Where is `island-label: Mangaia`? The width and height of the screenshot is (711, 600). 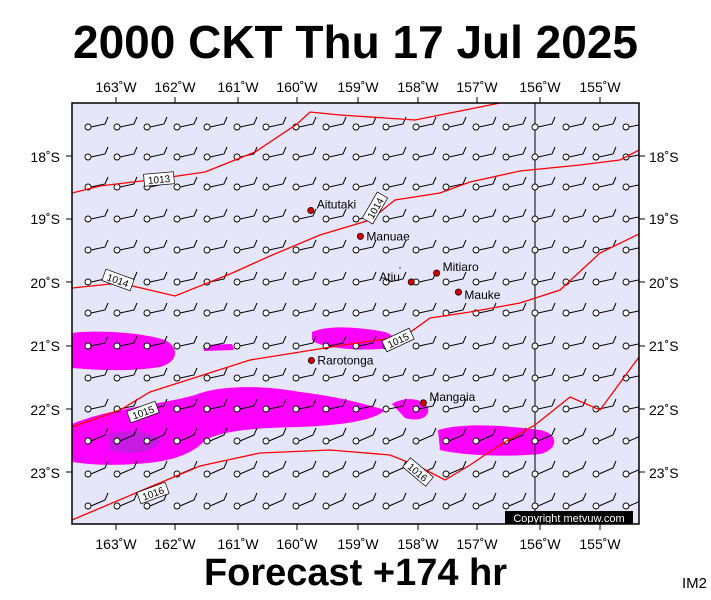 island-label: Mangaia is located at coordinates (452, 397).